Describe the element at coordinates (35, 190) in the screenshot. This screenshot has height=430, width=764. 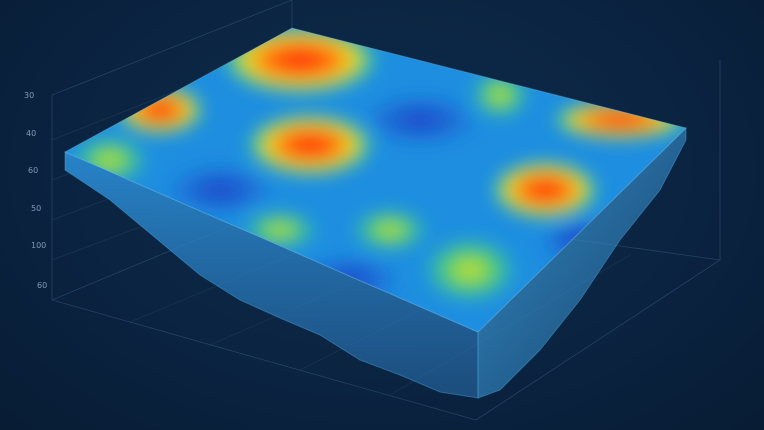
I see `z-axis-ticks: 30 40 60 50 100 60` at that location.